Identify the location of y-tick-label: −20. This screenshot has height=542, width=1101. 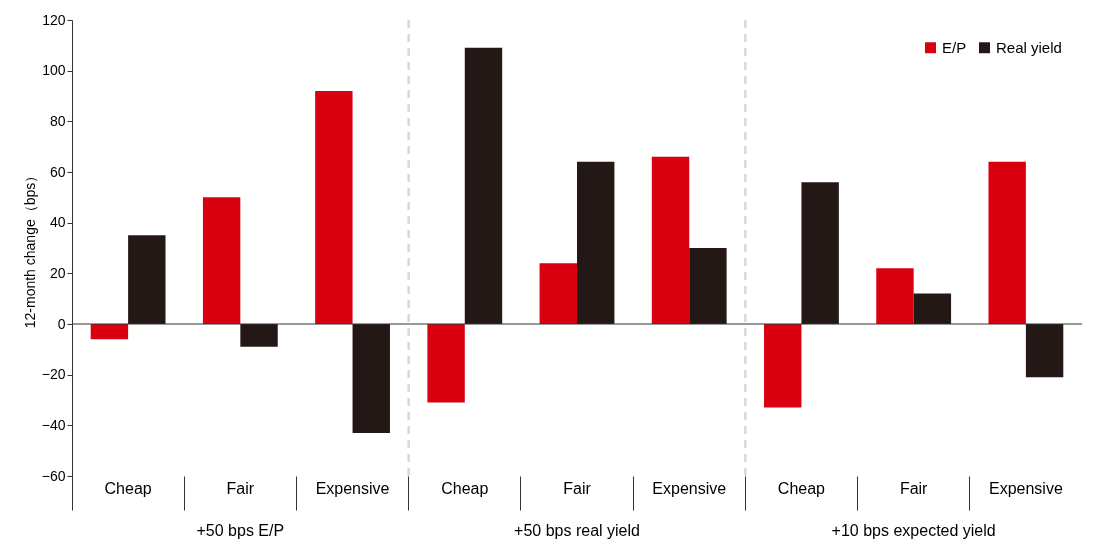
(53, 374).